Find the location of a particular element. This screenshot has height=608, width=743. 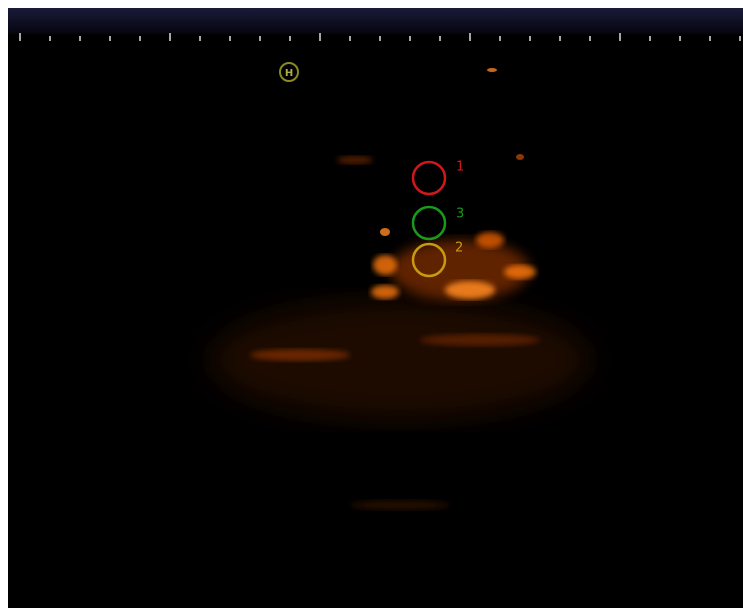

marker-label: H is located at coordinates (289, 73).